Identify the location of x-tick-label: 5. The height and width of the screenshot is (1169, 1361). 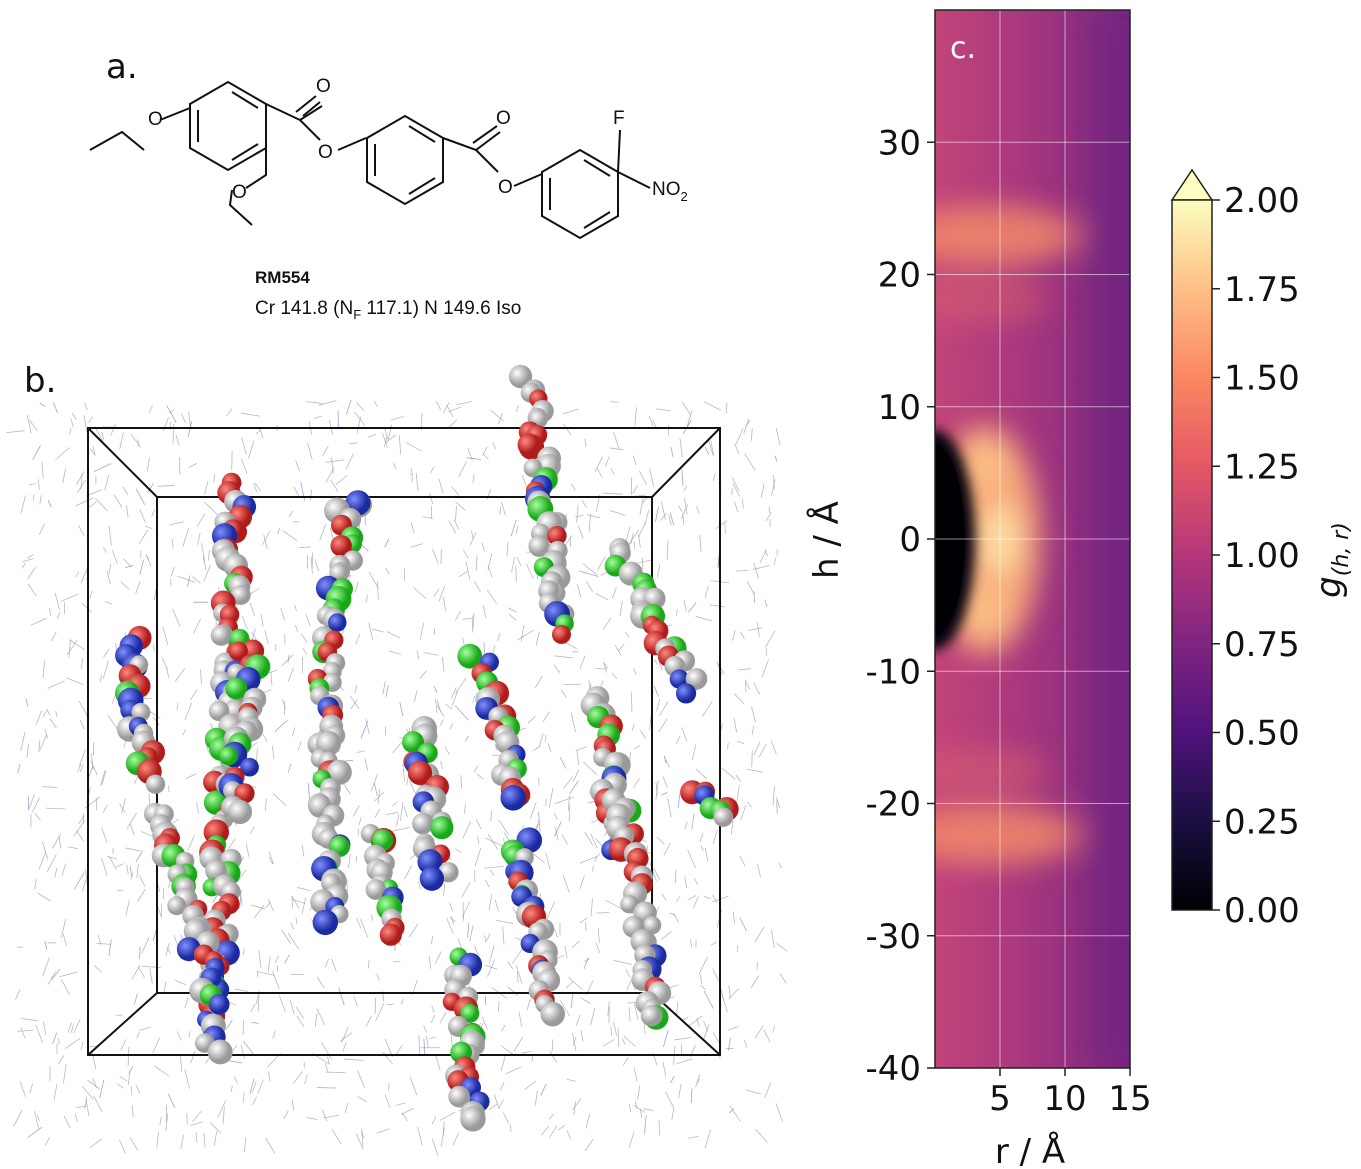
(1000, 1099).